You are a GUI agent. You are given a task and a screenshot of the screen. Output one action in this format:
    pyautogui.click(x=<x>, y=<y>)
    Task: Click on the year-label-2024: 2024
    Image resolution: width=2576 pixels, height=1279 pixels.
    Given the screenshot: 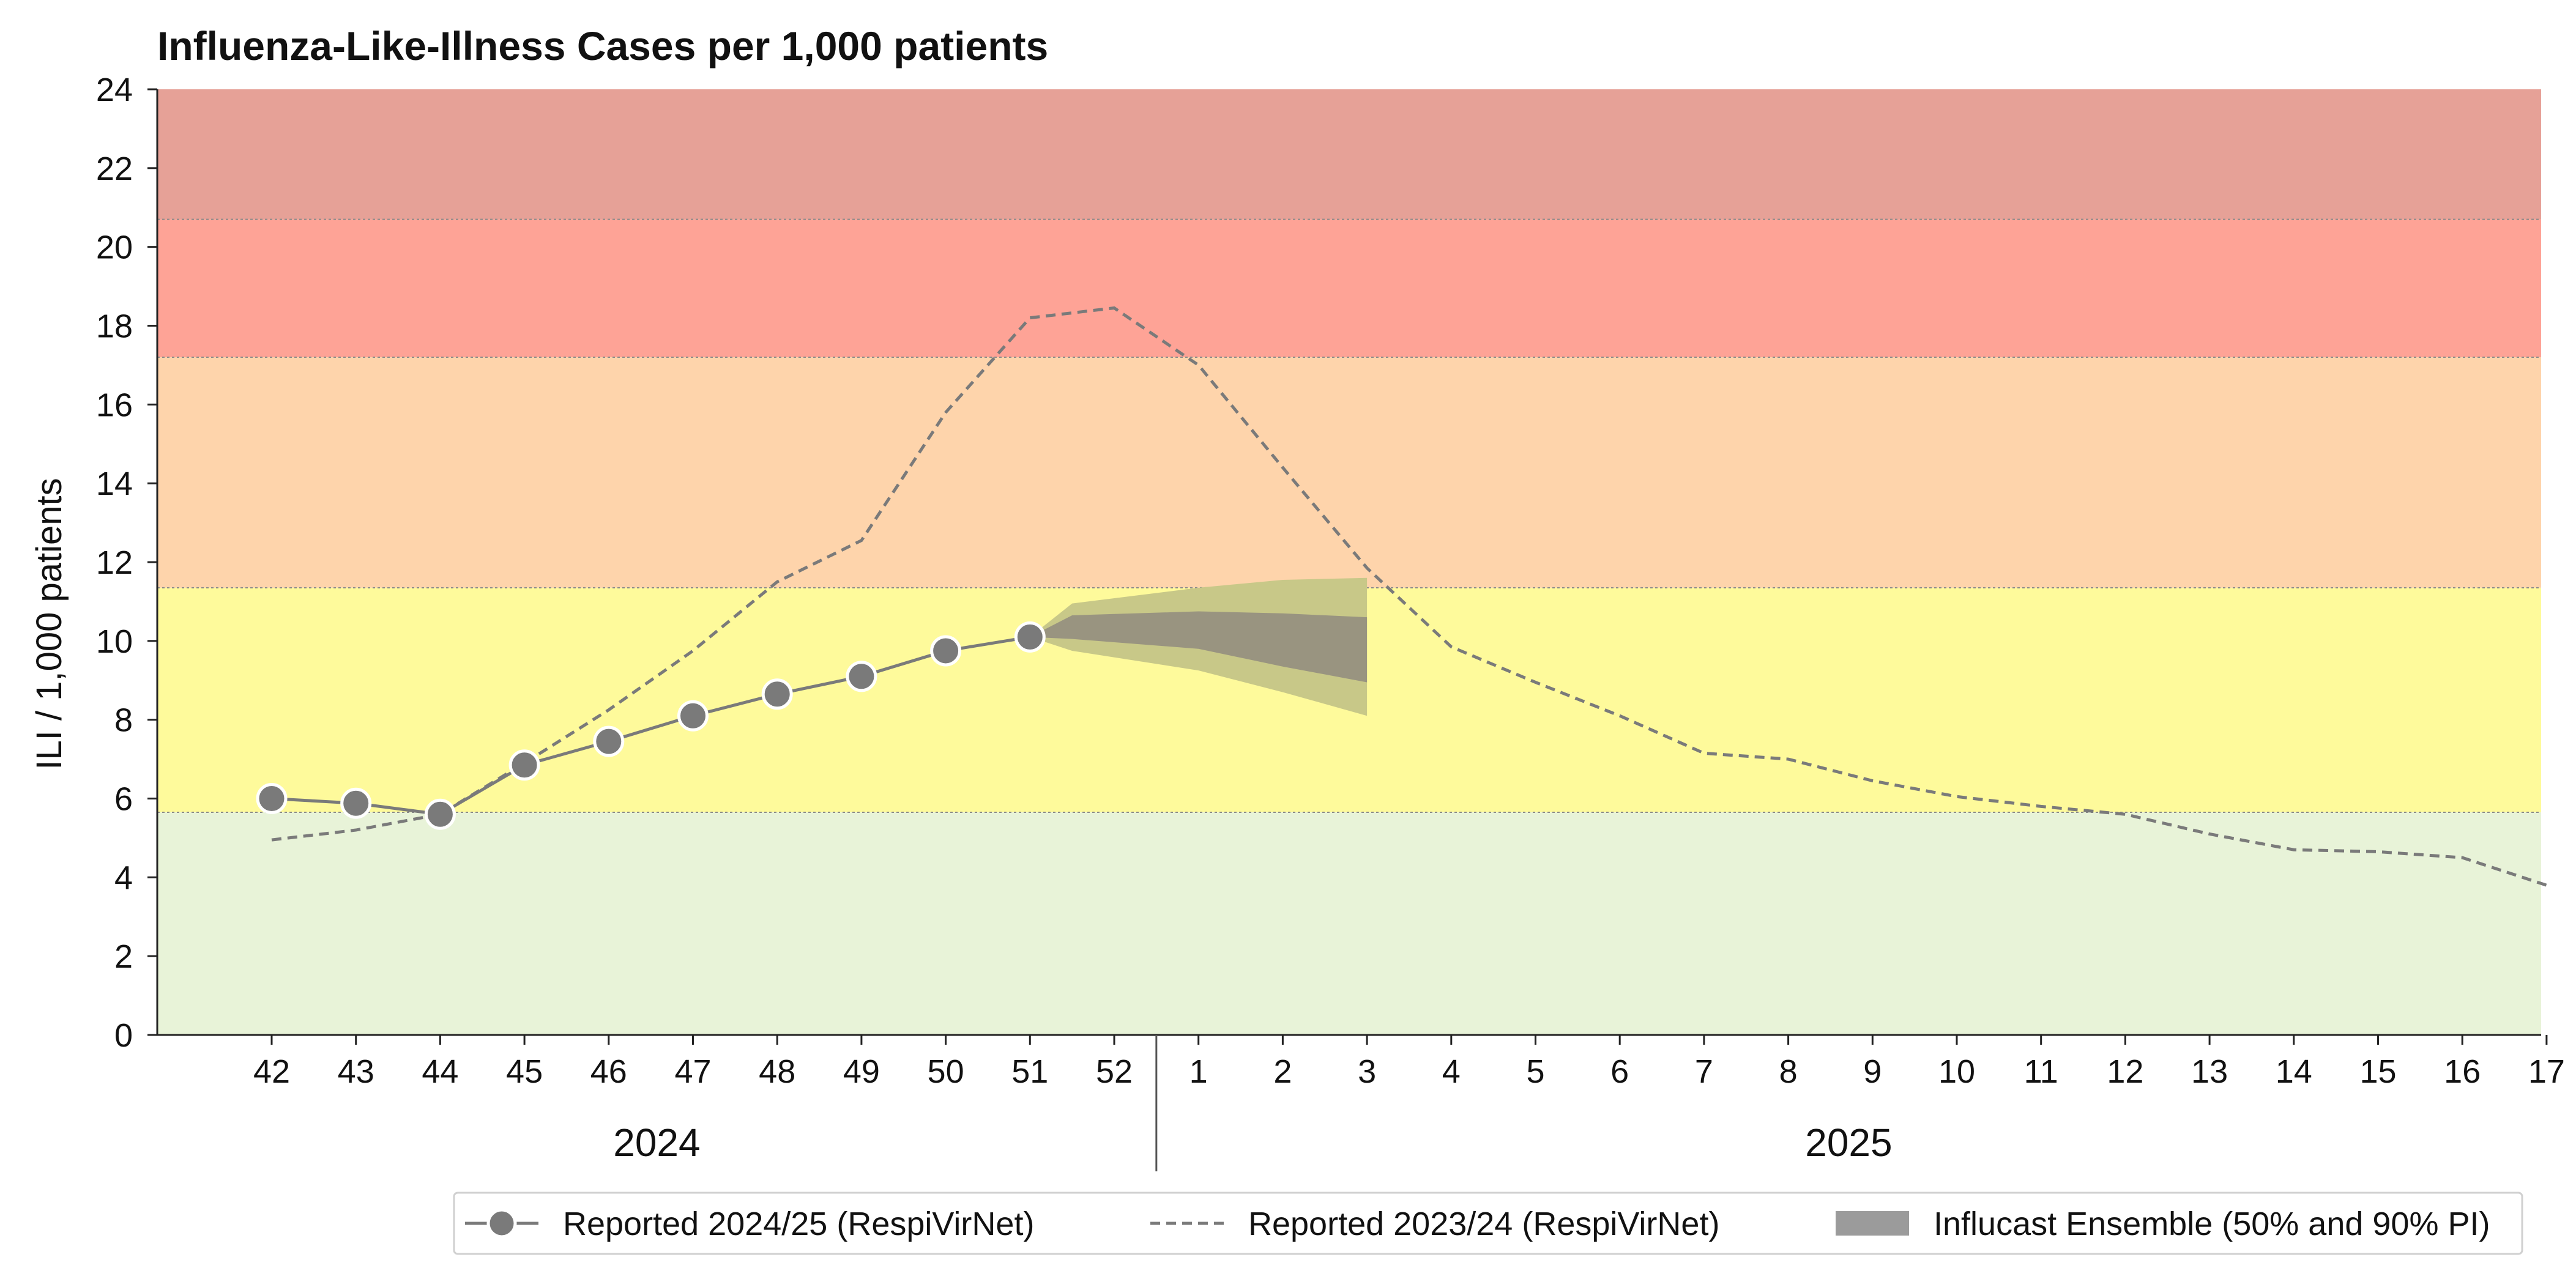 What is the action you would take?
    pyautogui.click(x=657, y=1143)
    